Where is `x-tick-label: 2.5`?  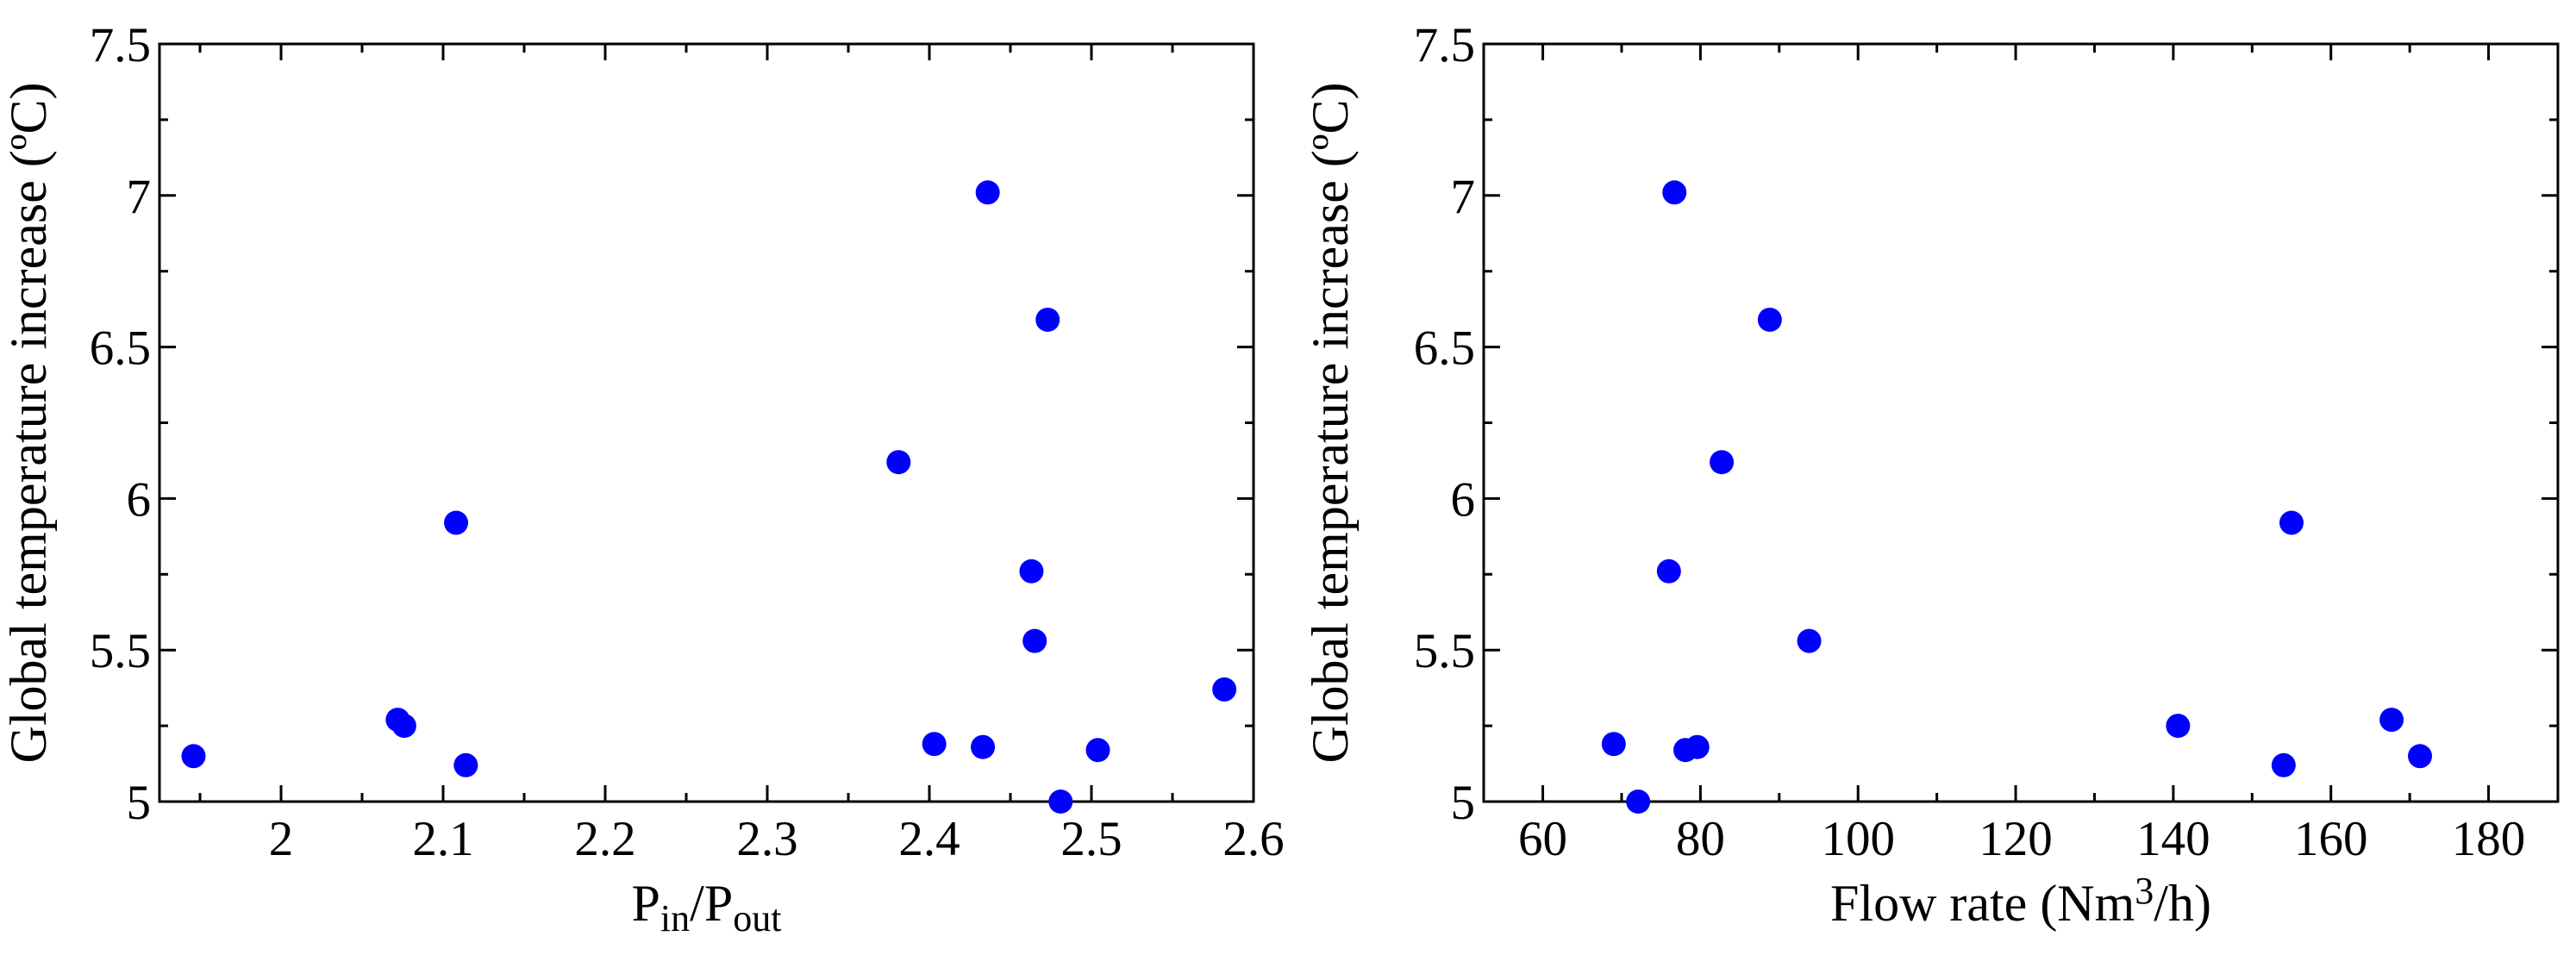
x-tick-label: 2.5 is located at coordinates (1091, 839).